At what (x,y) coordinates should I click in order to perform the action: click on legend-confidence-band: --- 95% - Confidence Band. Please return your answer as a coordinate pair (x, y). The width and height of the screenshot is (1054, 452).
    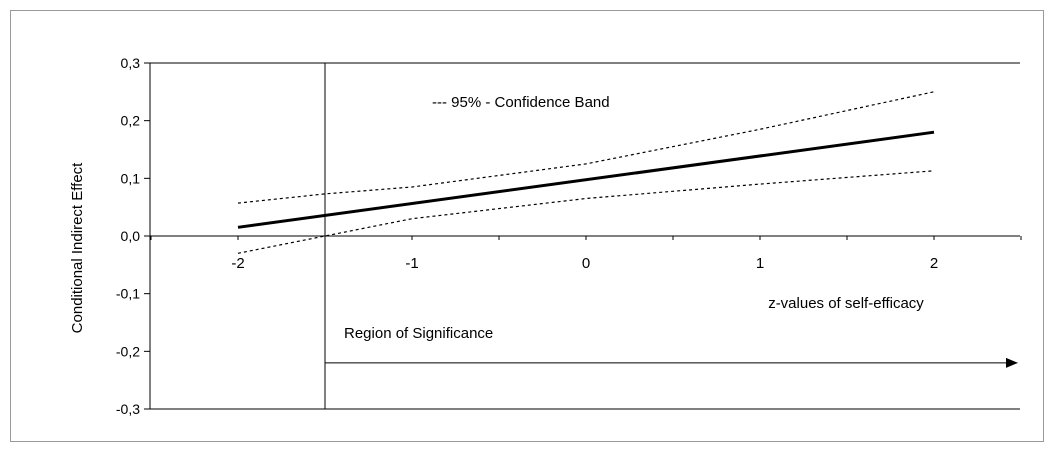
    Looking at the image, I should click on (521, 102).